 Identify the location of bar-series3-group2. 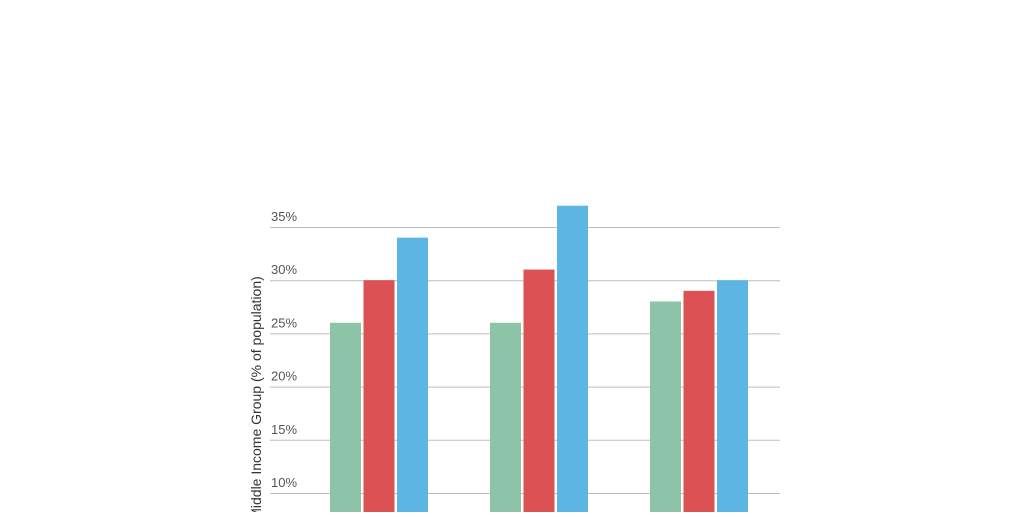
(572, 358).